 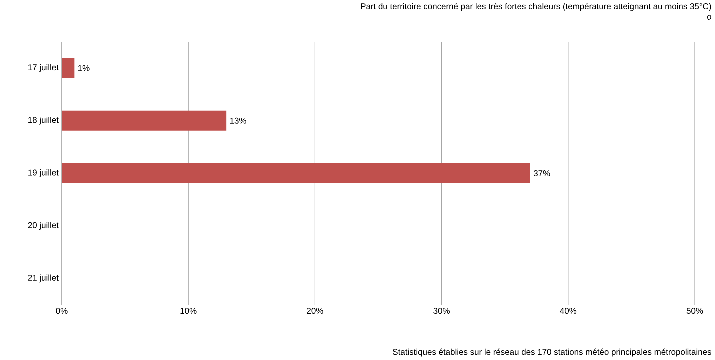 I want to click on x-tick-label: 0%, so click(x=62, y=311).